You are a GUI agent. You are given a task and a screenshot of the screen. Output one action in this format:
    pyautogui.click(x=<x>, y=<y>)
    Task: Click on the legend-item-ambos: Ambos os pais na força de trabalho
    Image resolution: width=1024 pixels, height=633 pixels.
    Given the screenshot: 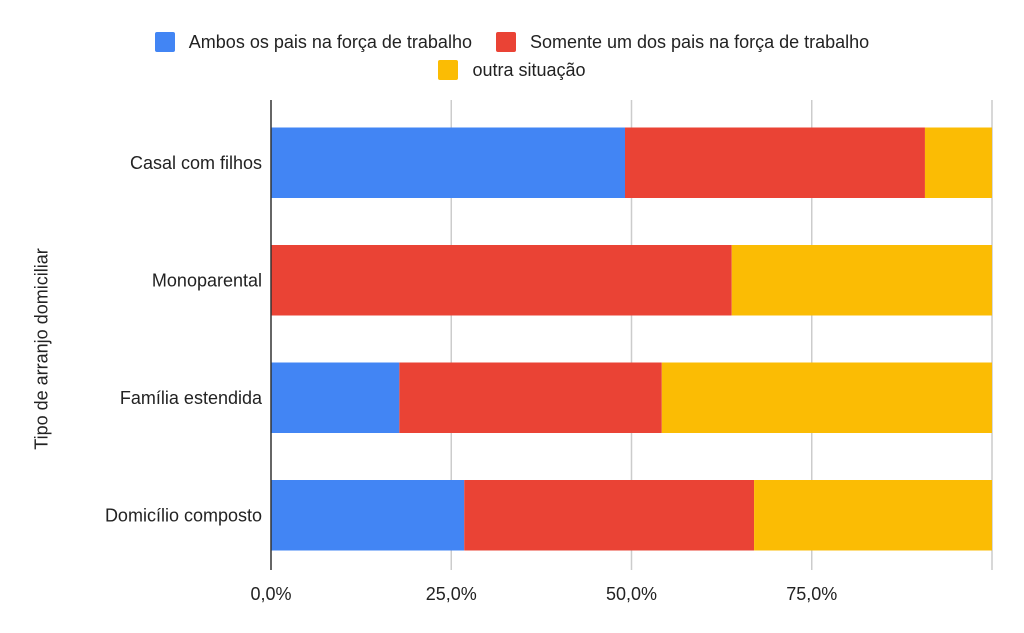 What is the action you would take?
    pyautogui.click(x=313, y=42)
    